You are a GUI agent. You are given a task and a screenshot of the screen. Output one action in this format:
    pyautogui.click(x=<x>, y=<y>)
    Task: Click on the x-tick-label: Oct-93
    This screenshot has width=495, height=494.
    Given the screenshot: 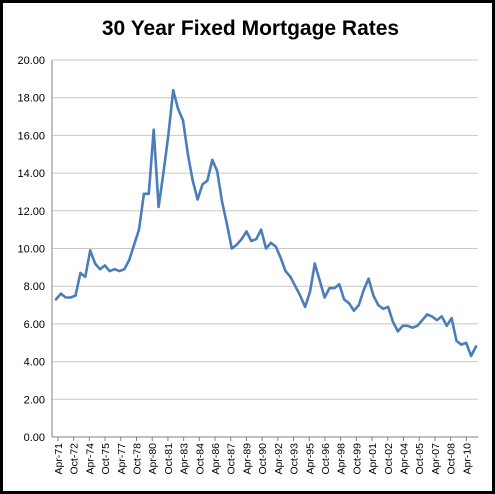 What is the action you would take?
    pyautogui.click(x=295, y=459)
    